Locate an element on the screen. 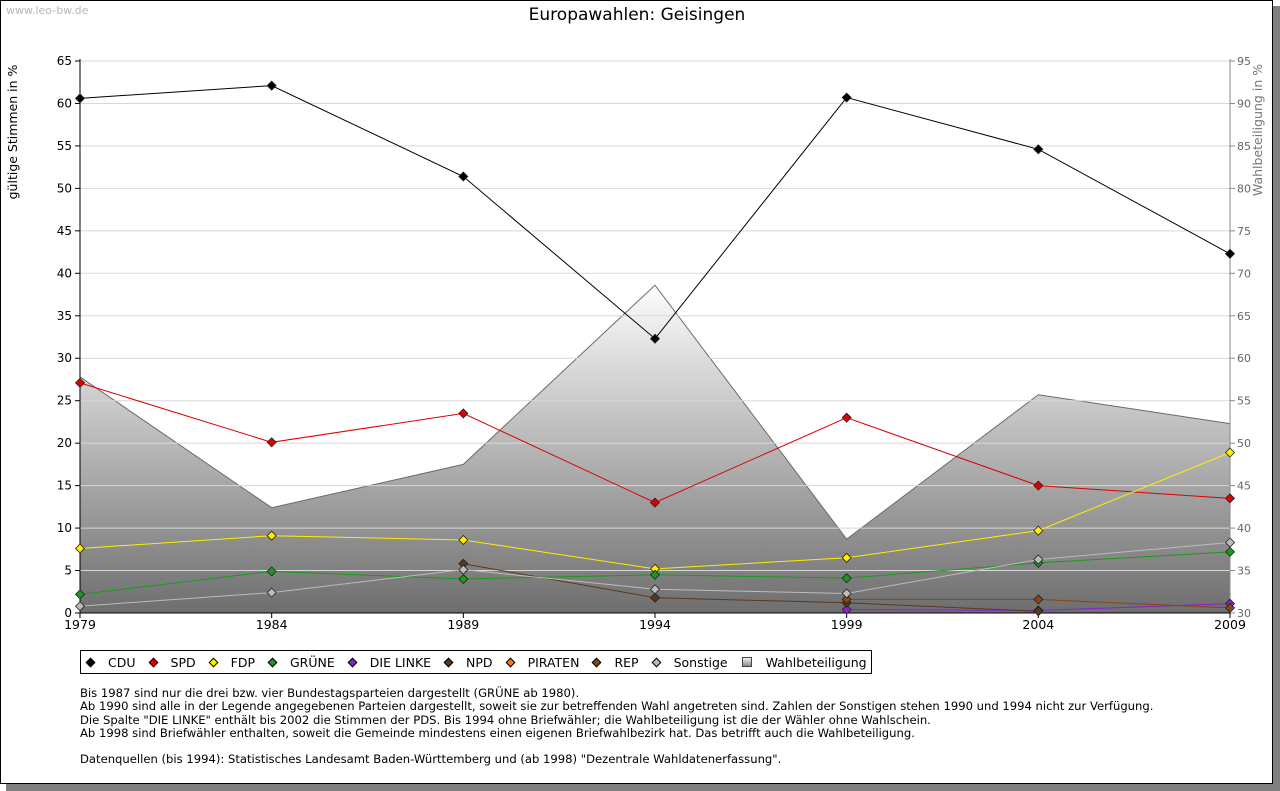  legend-item: SPD is located at coordinates (172, 662).